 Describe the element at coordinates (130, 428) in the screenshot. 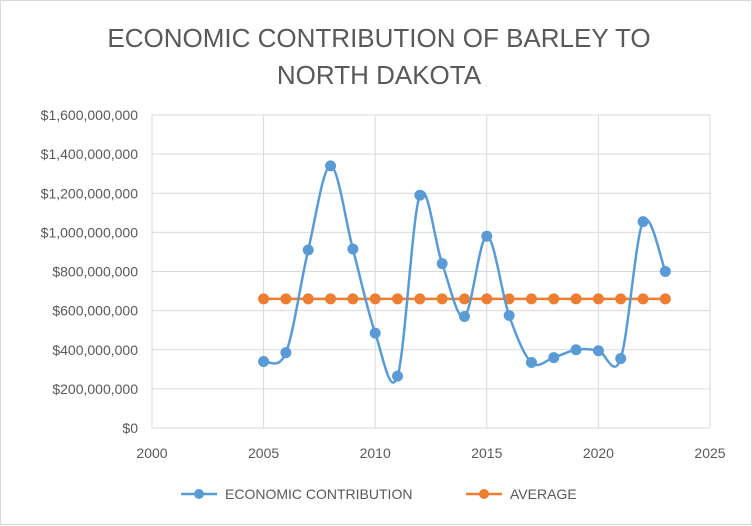

I see `y-tick-label: $0` at that location.